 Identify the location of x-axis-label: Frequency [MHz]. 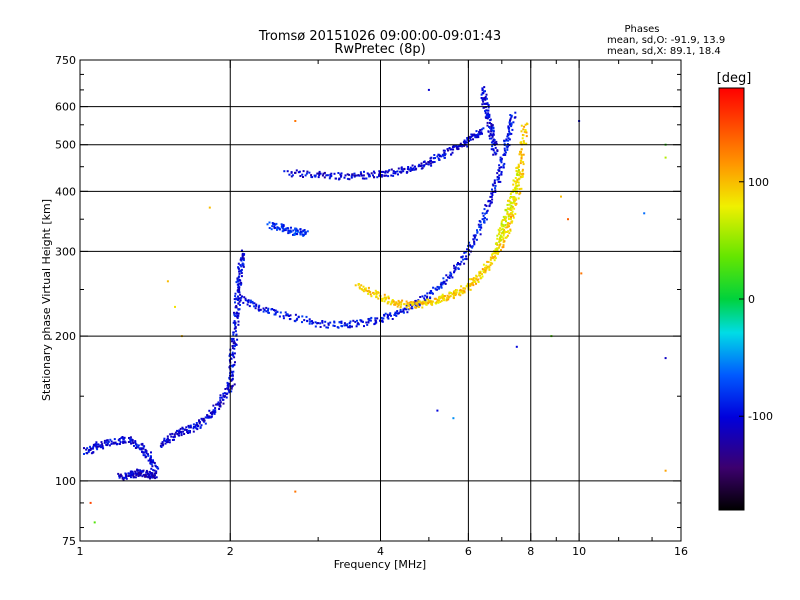
(380, 564).